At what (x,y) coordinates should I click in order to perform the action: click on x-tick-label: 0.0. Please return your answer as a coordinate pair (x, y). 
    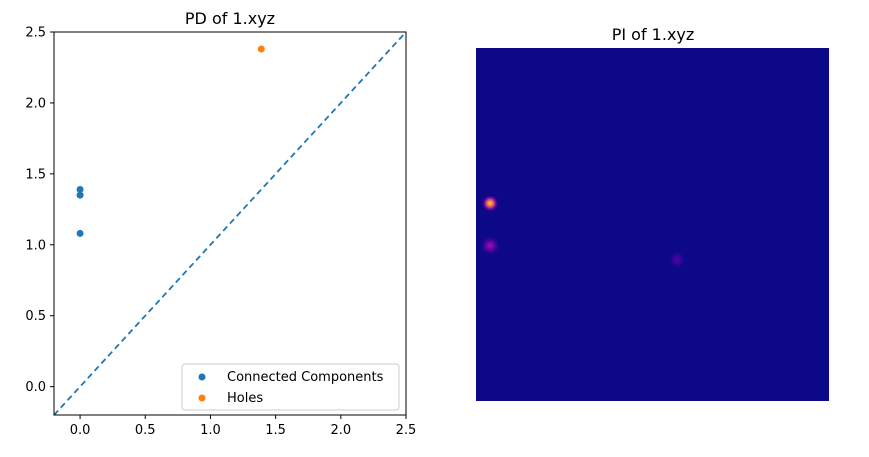
    Looking at the image, I should click on (80, 430).